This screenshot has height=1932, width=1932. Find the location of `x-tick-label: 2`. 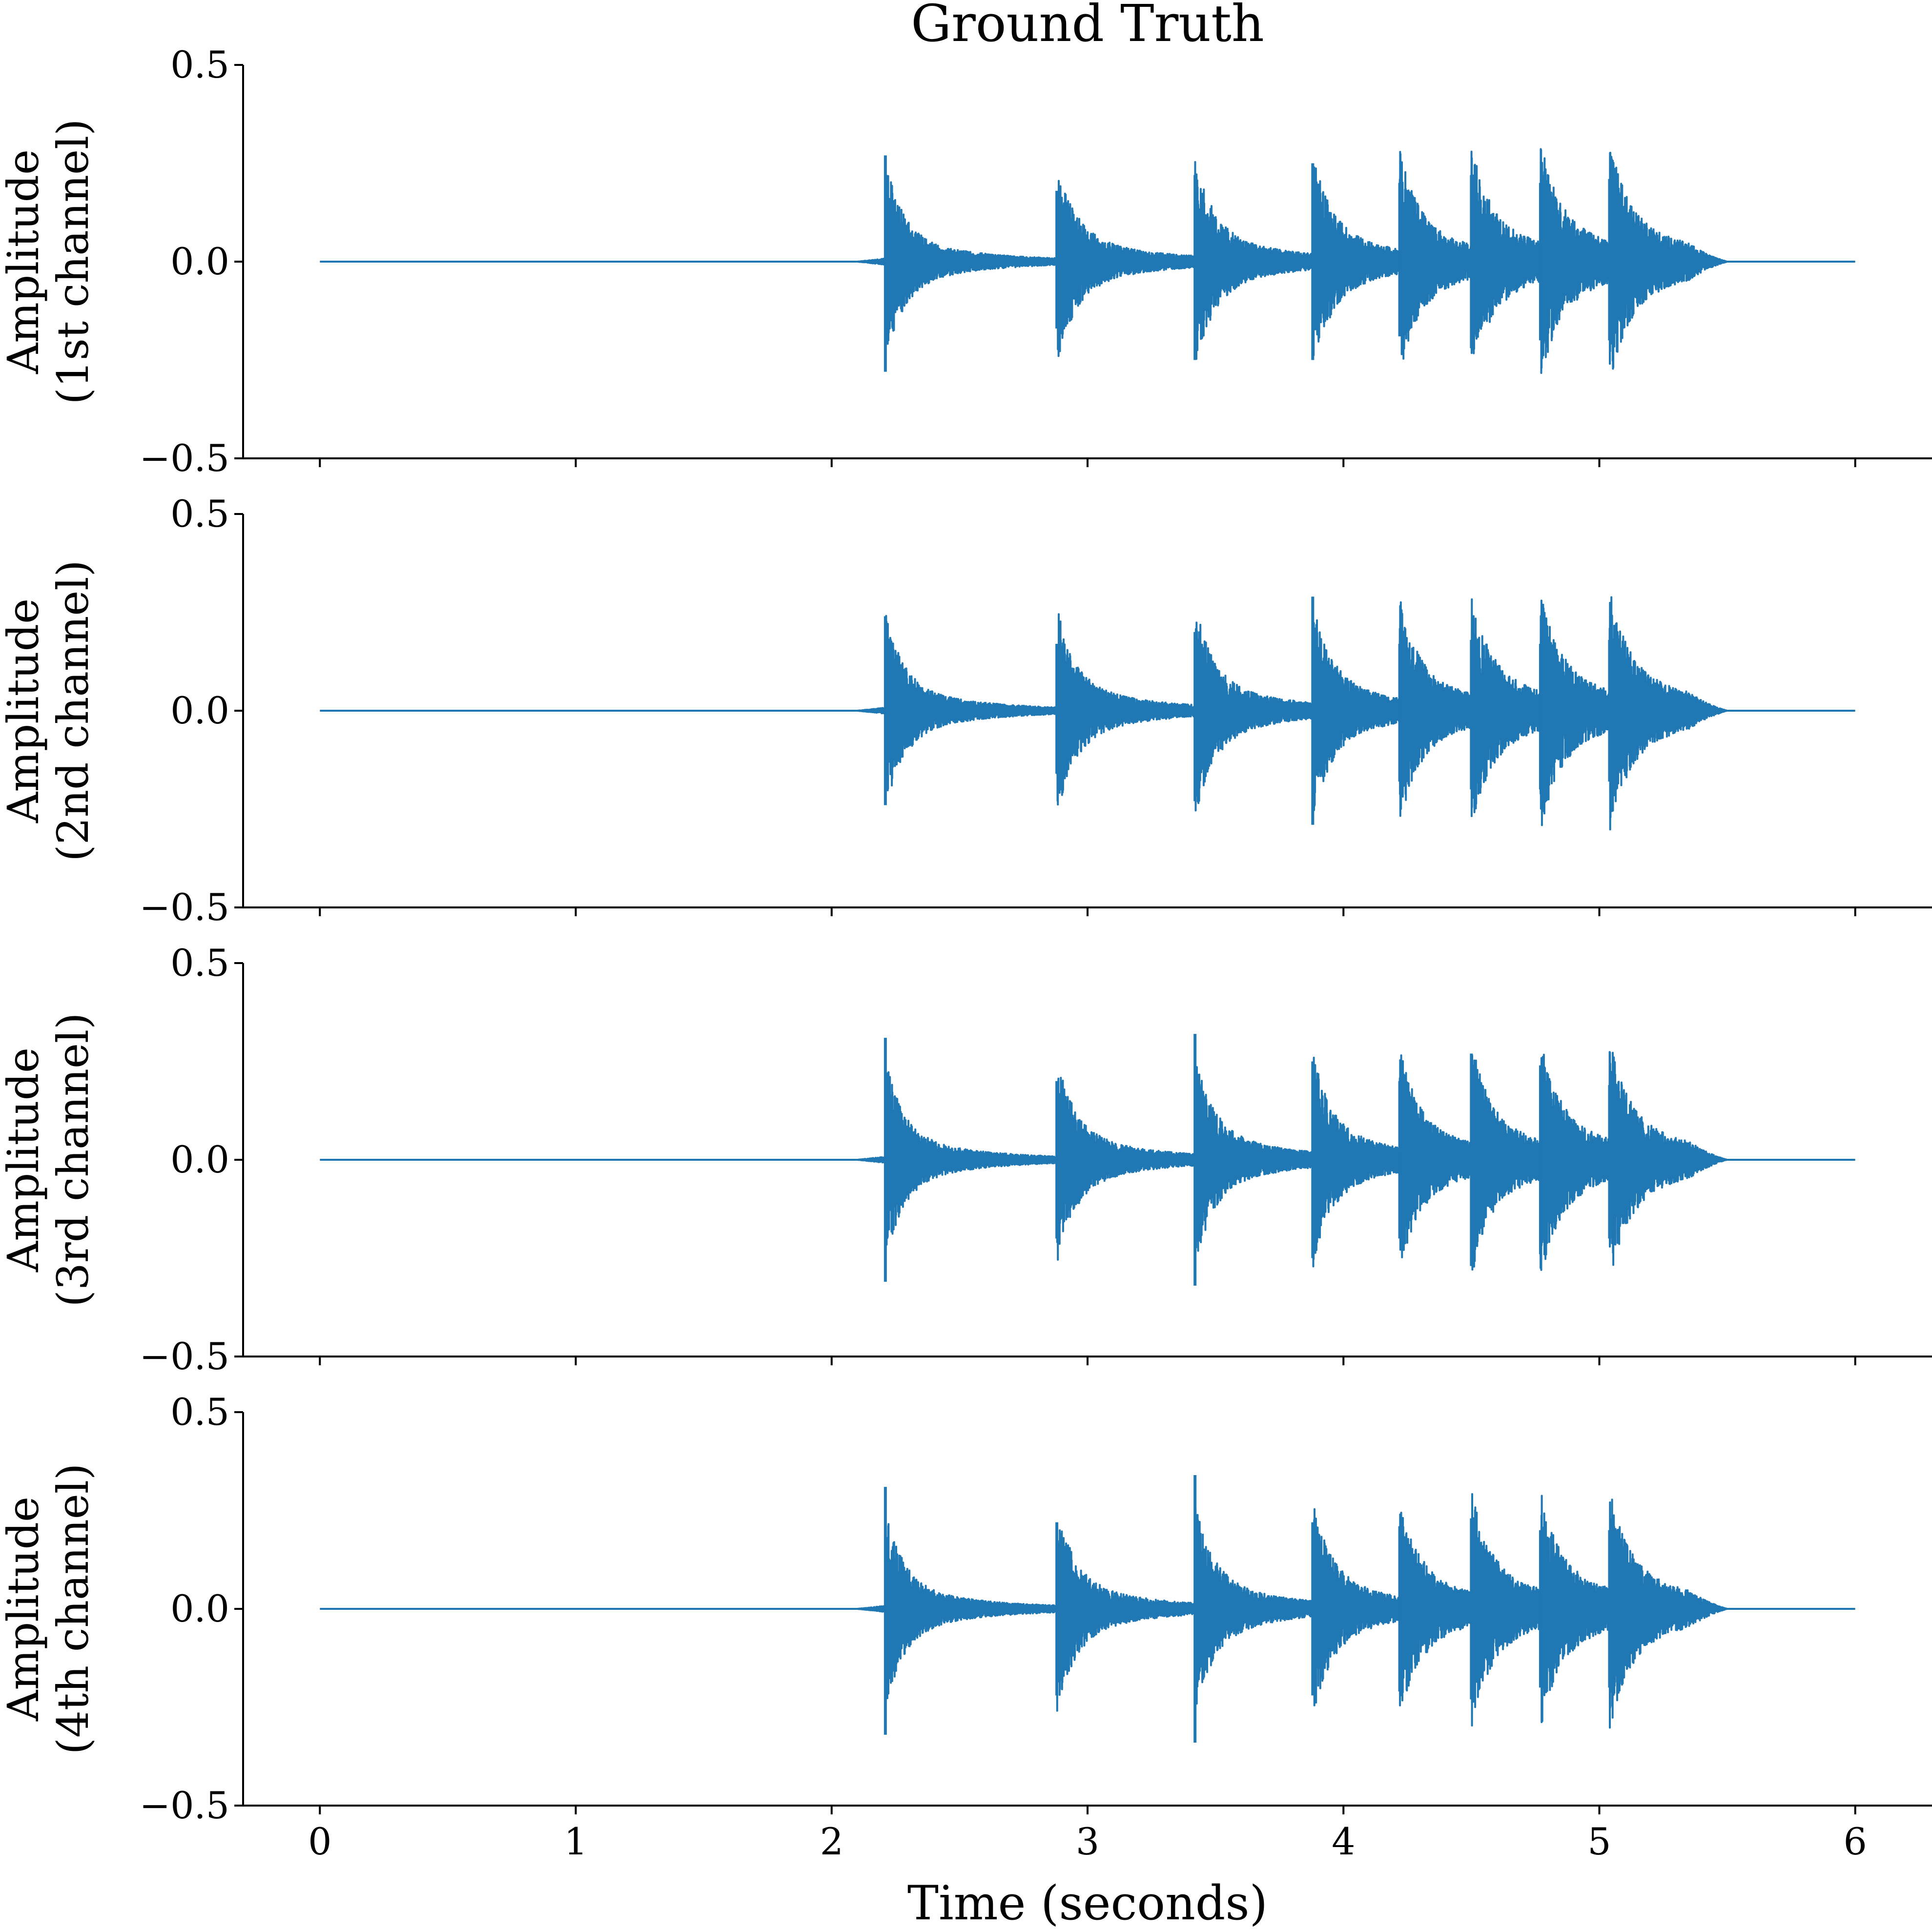

x-tick-label: 2 is located at coordinates (831, 1841).